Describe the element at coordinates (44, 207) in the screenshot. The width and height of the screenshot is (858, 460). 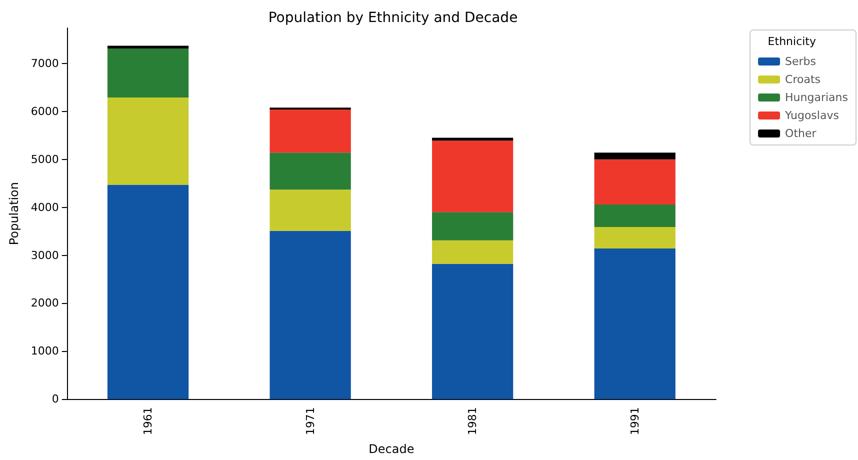
I see `y-tick-label: 4000` at that location.